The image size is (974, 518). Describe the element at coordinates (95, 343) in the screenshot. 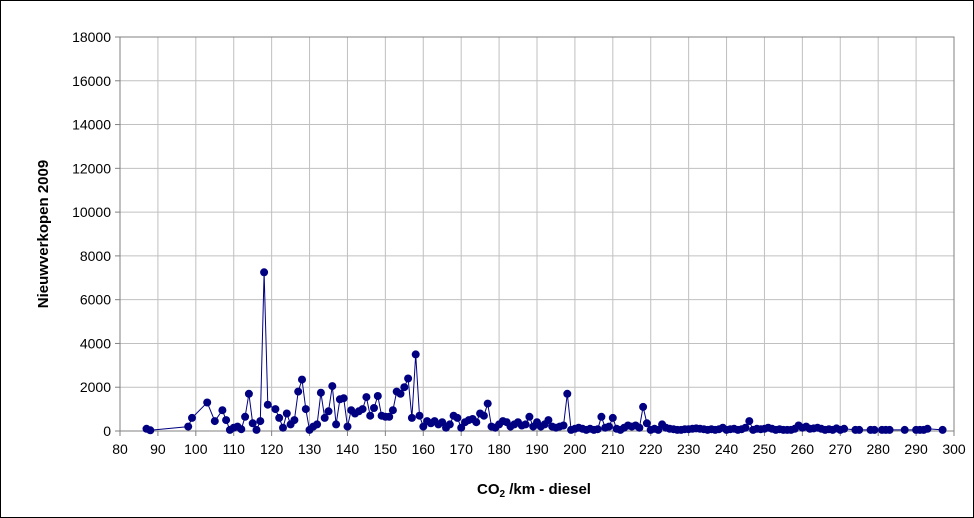

I see `y-tick-label: 4000` at that location.